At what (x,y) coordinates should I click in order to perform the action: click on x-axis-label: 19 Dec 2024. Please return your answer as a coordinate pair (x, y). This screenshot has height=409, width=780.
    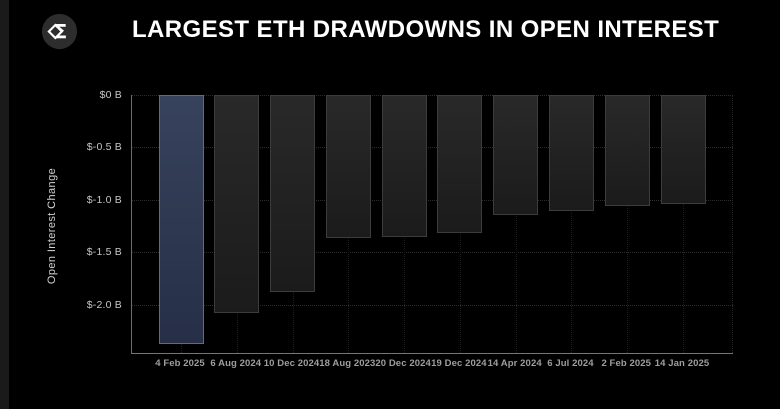
    Looking at the image, I should click on (459, 363).